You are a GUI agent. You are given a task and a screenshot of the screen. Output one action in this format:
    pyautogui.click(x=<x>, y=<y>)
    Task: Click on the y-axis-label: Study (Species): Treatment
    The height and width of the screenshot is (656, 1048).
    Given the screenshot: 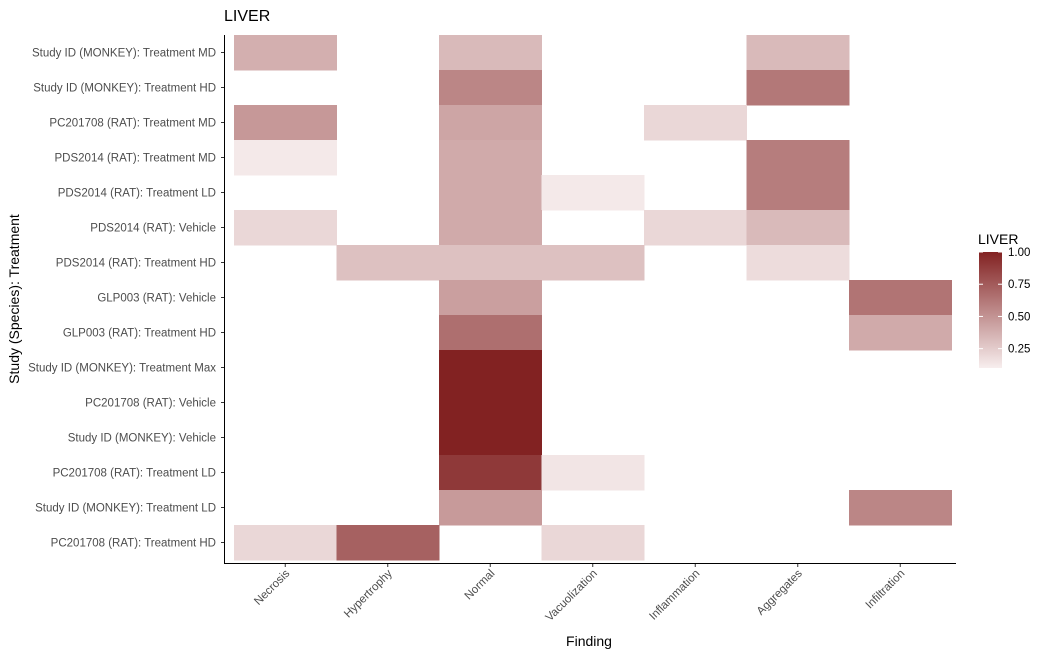 What is the action you would take?
    pyautogui.click(x=14, y=299)
    